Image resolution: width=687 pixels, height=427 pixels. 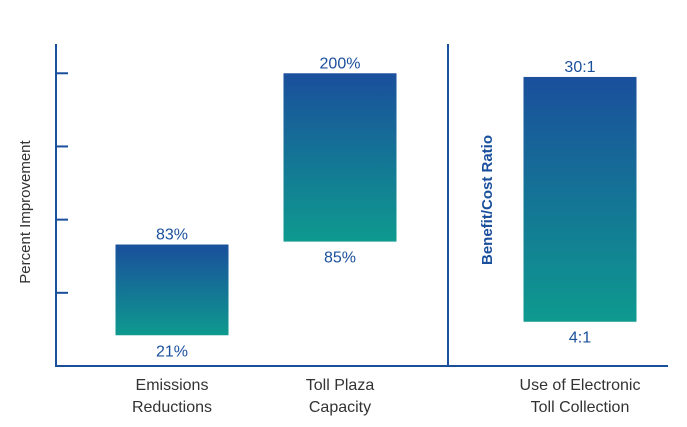 What do you see at coordinates (579, 67) in the screenshot?
I see `bar-high-label: 30:1` at bounding box center [579, 67].